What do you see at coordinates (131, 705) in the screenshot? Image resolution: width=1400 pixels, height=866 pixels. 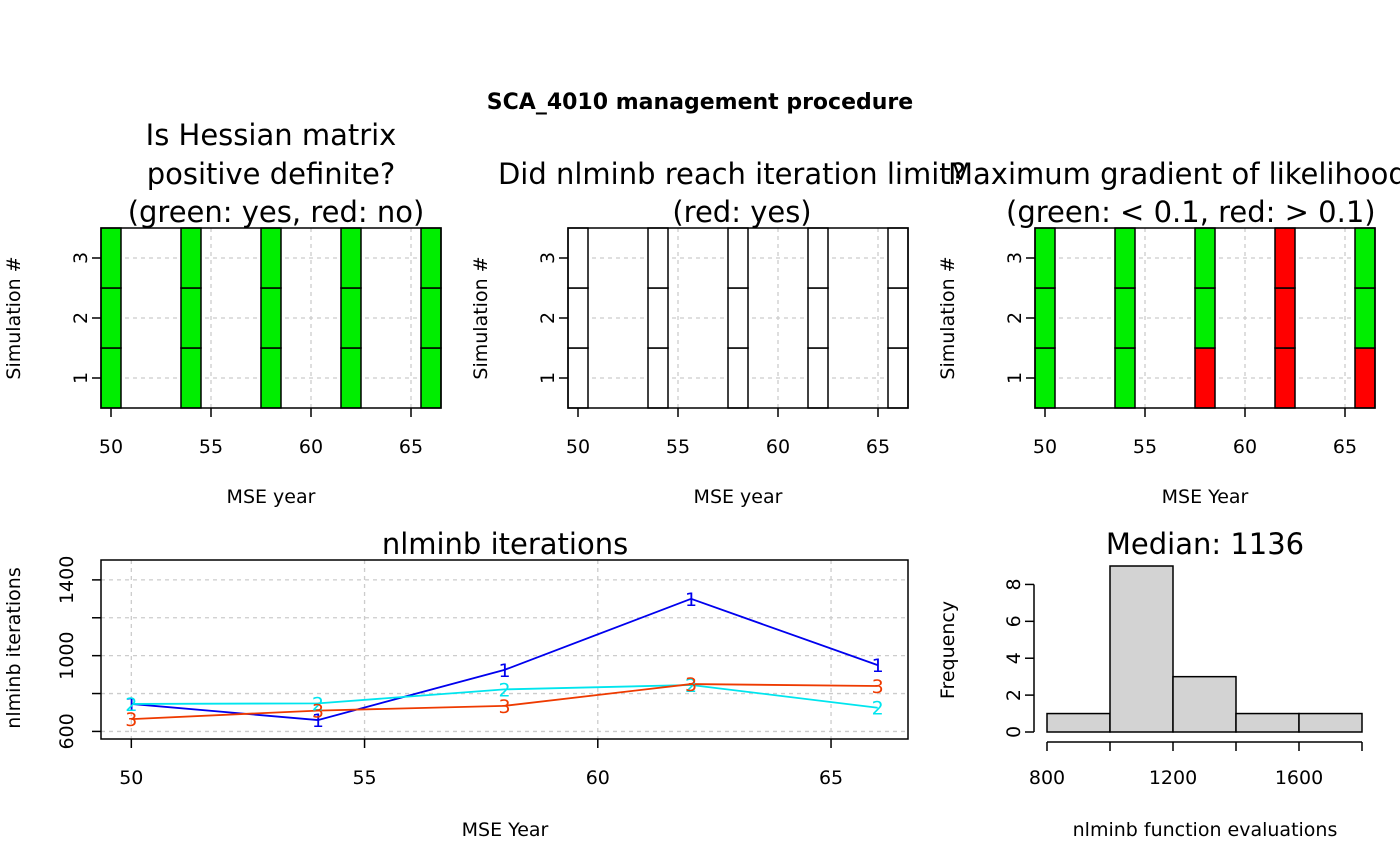 I see `iterations-series-2-point-50: 2` at bounding box center [131, 705].